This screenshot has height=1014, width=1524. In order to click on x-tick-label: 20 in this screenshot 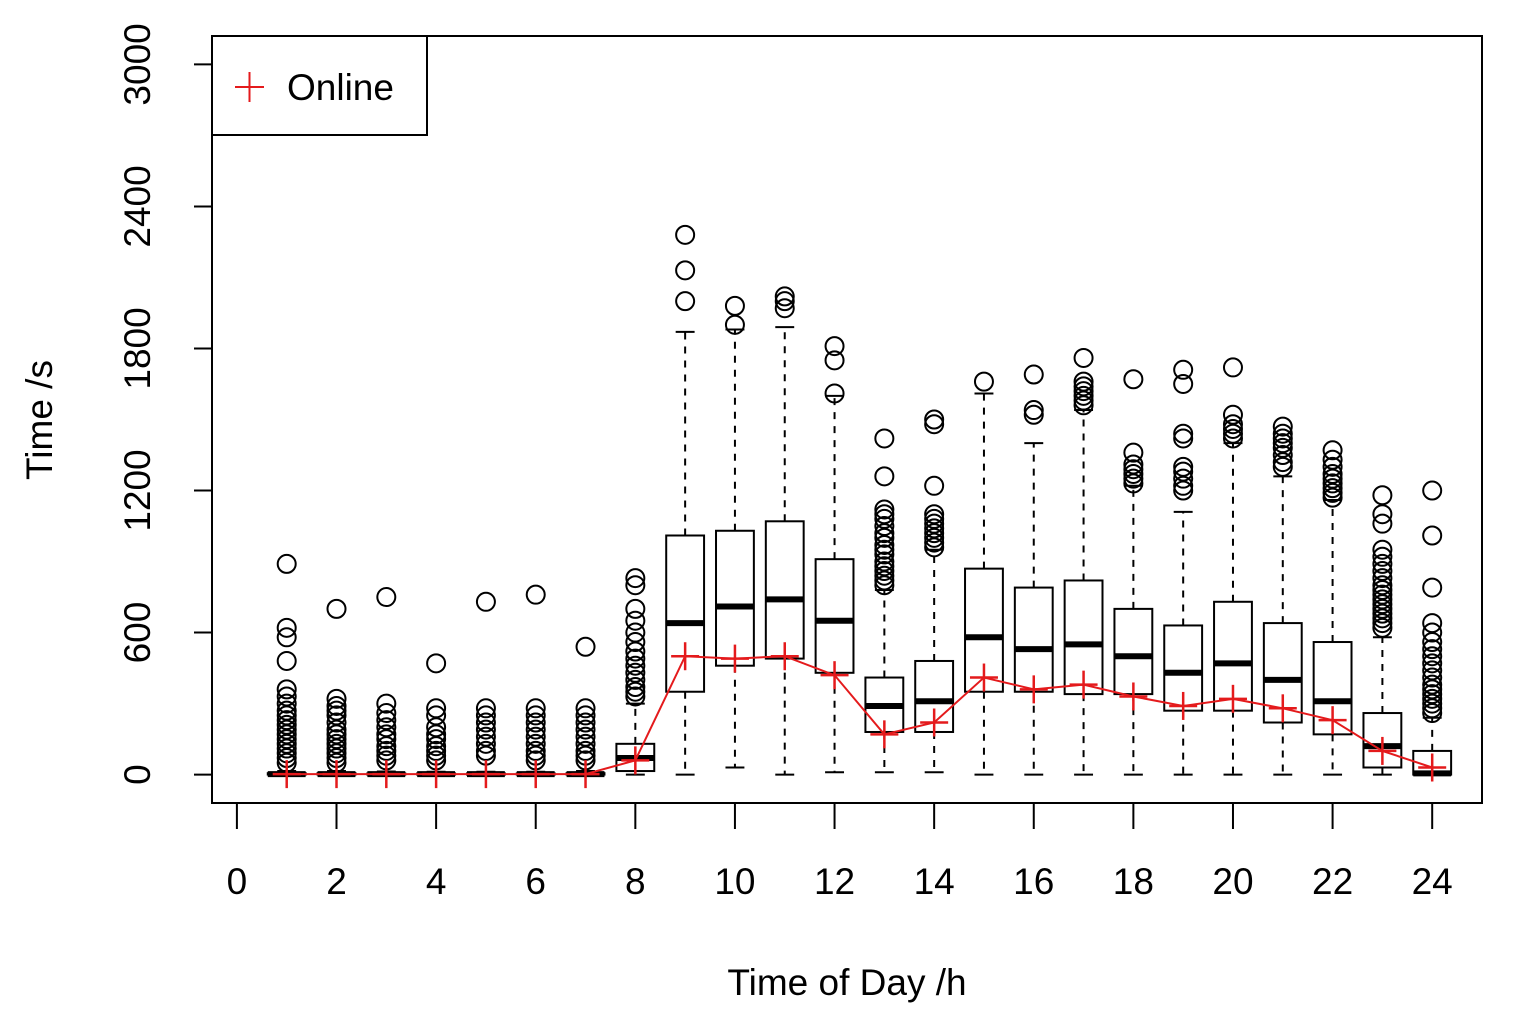, I will do `click(1232, 881)`.